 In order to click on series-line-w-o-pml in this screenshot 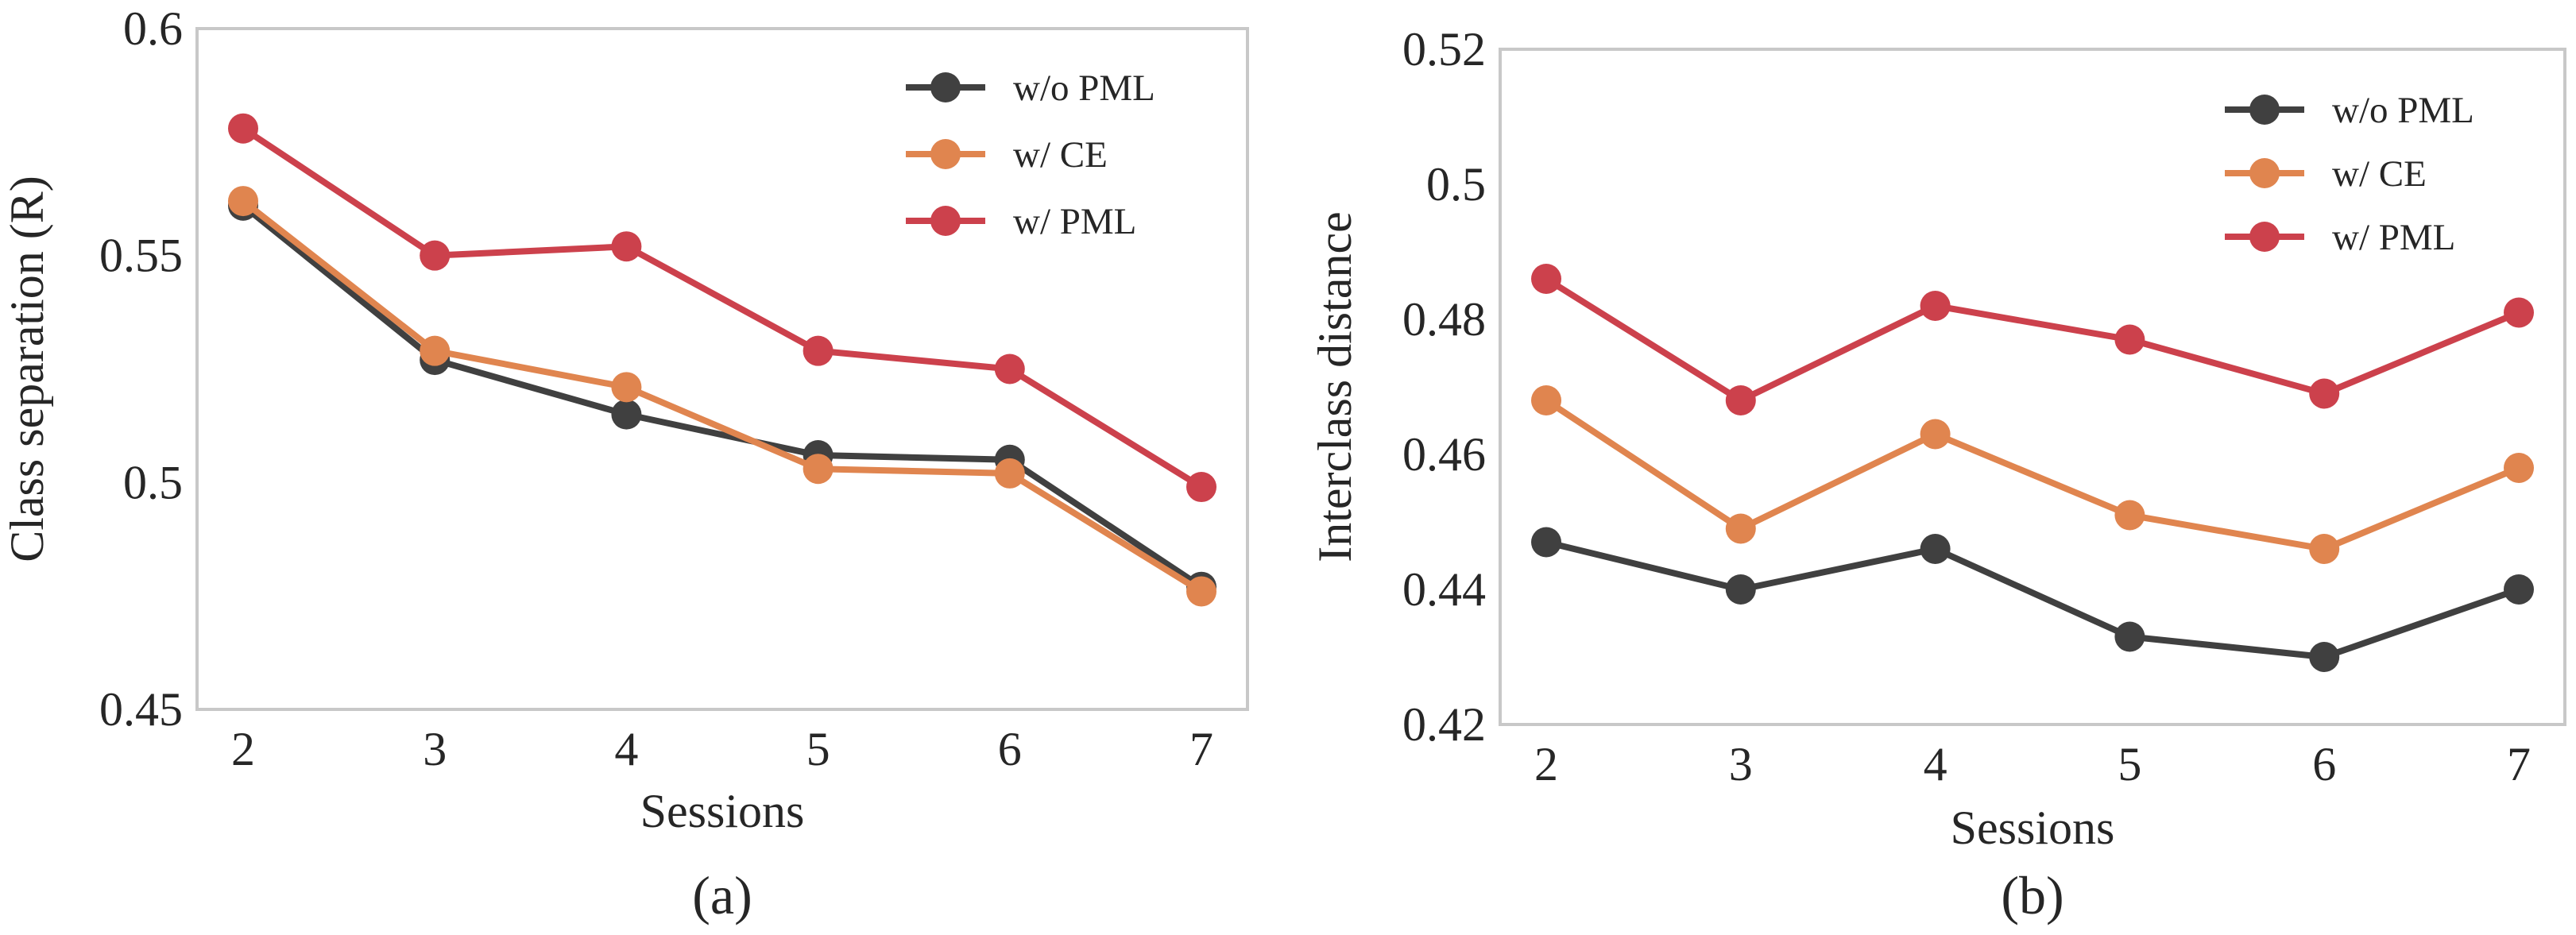, I will do `click(2032, 599)`.